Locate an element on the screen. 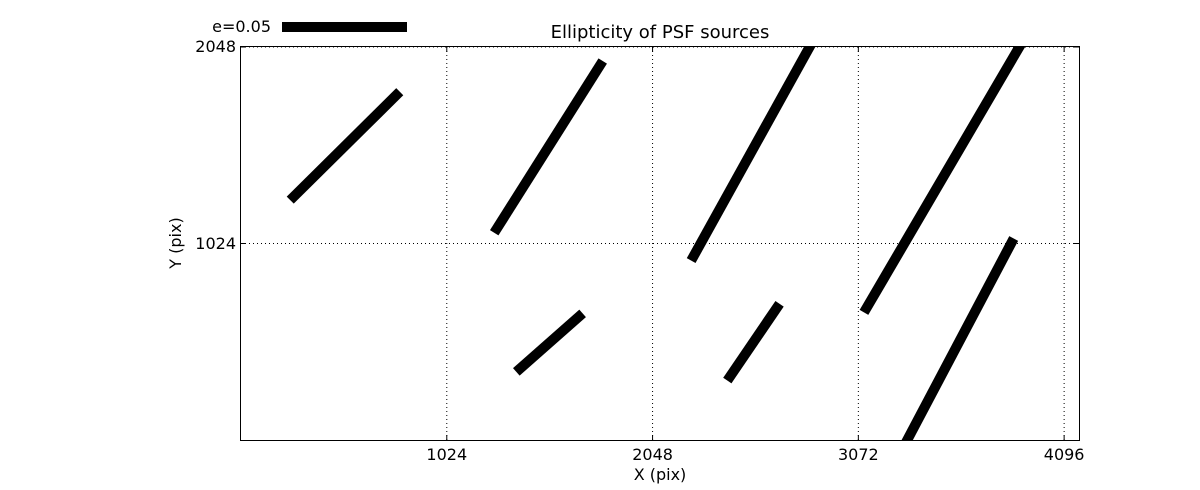 The height and width of the screenshot is (490, 1200). chart-title: Ellipticity of PSF sources is located at coordinates (660, 32).